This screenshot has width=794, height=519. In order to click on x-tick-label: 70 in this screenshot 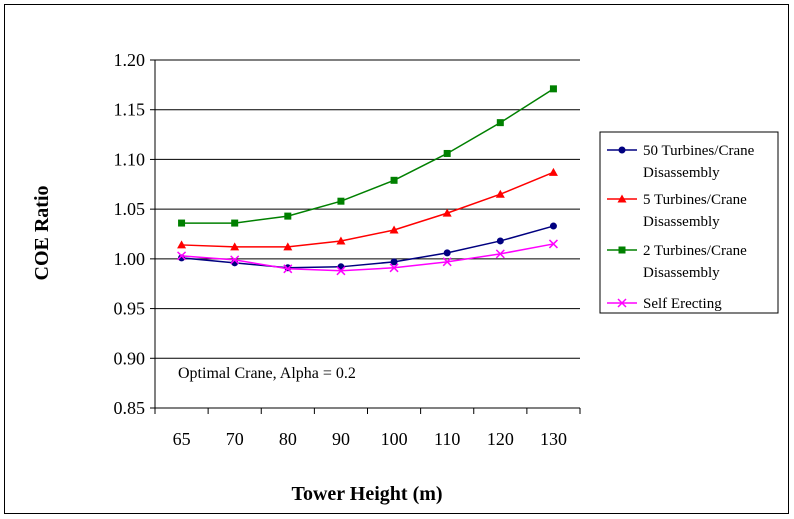, I will do `click(235, 439)`.